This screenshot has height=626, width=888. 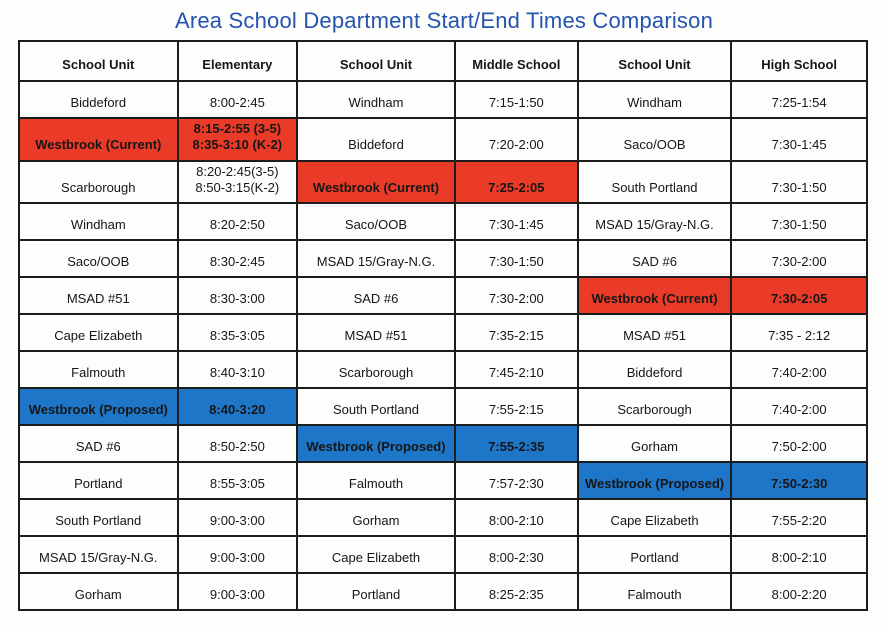 What do you see at coordinates (237, 139) in the screenshot?
I see `time-cell: 8:15-2:55 (3-5) 8:35-3:10 (K-2)` at bounding box center [237, 139].